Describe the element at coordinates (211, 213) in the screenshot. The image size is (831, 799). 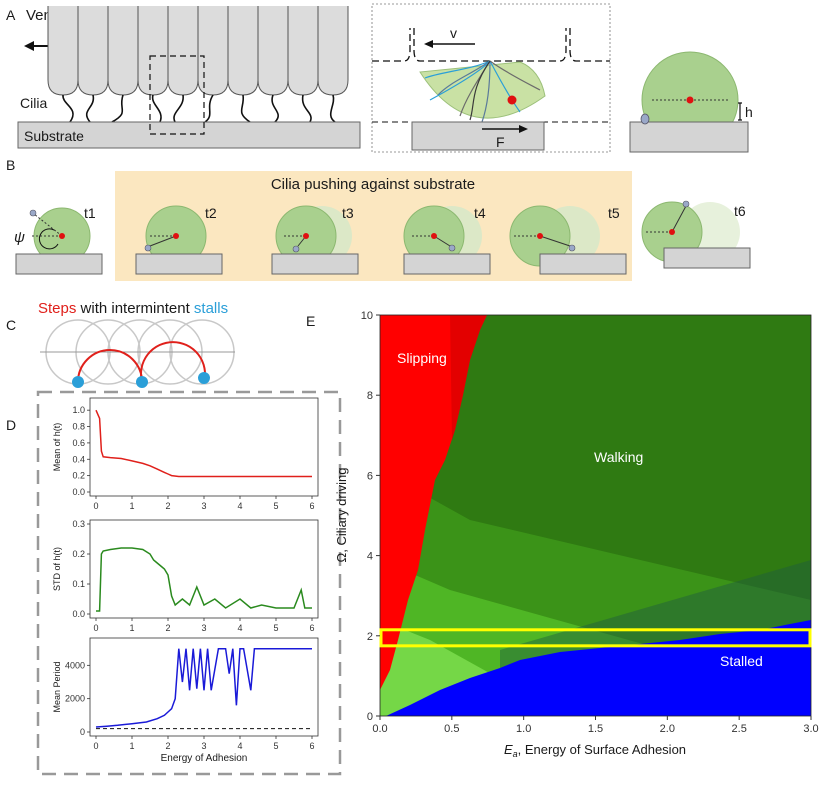
I see `time-label-t2: t2` at that location.